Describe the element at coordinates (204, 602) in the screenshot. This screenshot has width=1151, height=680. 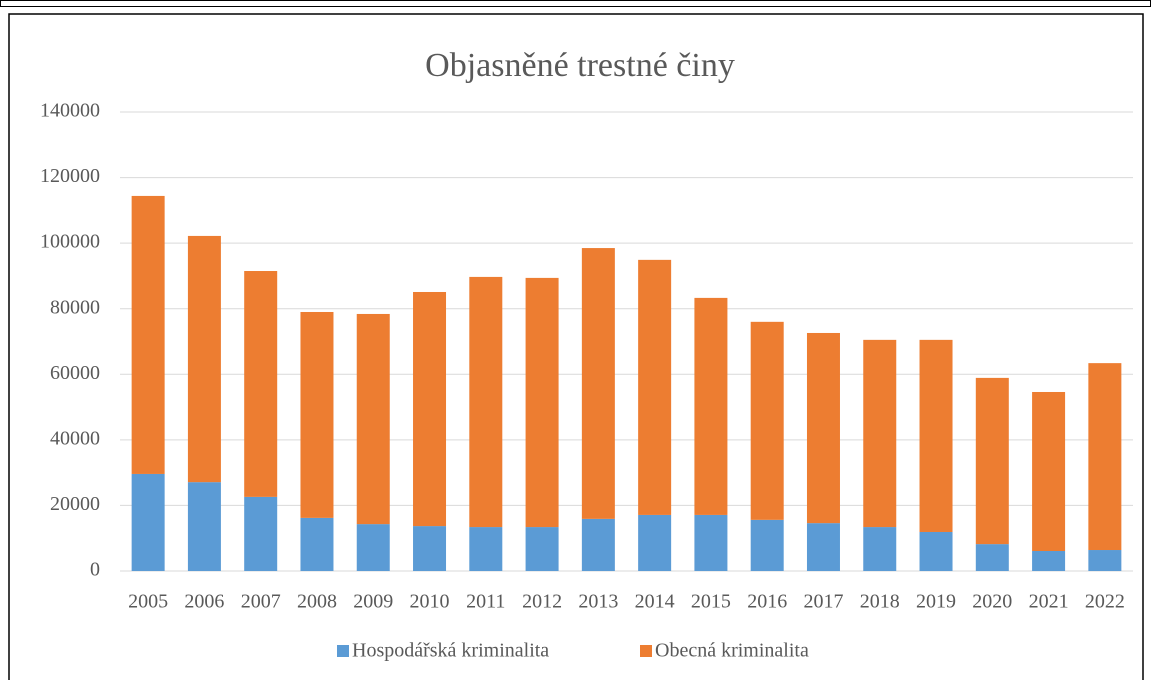
I see `x-tick-label: 2006` at that location.